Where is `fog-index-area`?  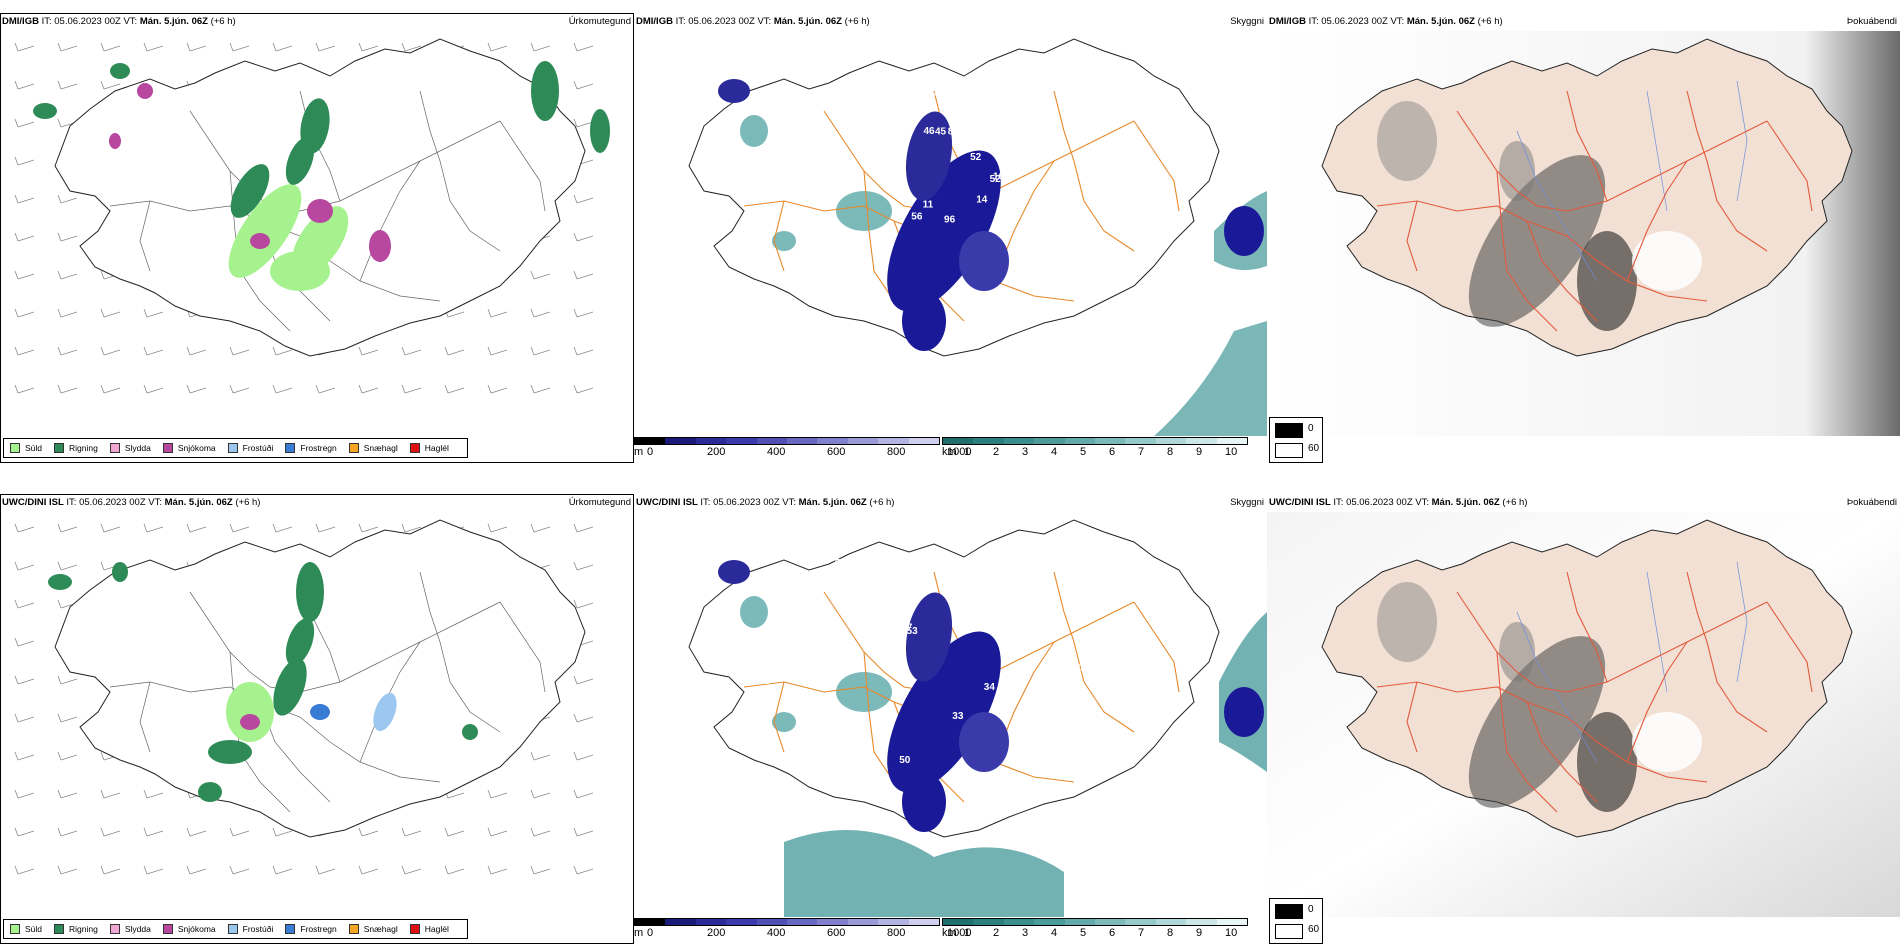
fog-index-area is located at coordinates (1537, 241).